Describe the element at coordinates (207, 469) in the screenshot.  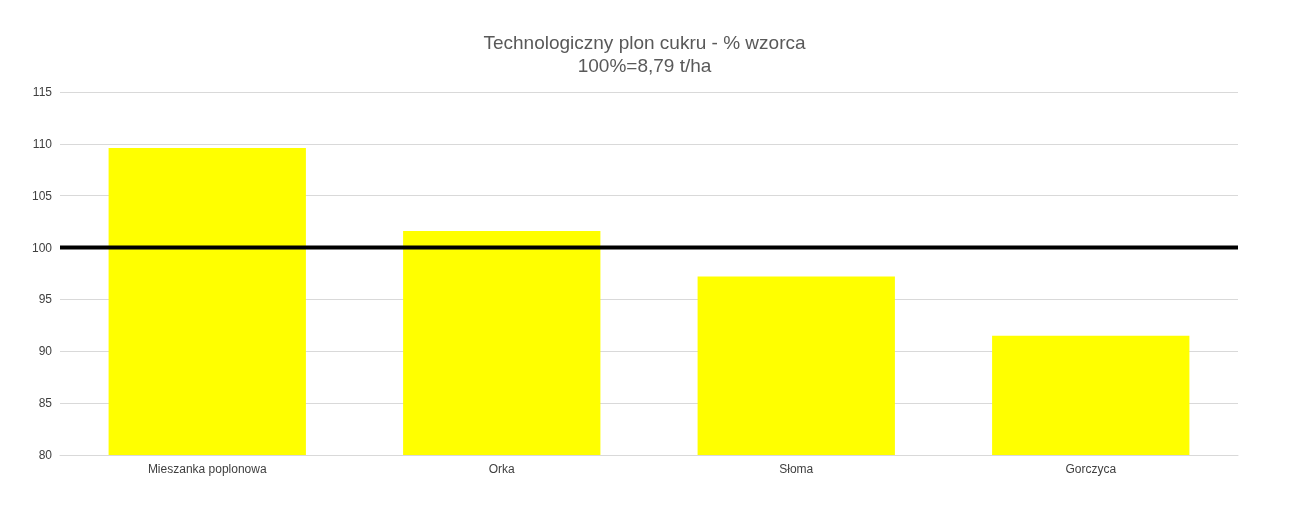
I see `x-tick-label: Mieszanka poplonowa` at that location.